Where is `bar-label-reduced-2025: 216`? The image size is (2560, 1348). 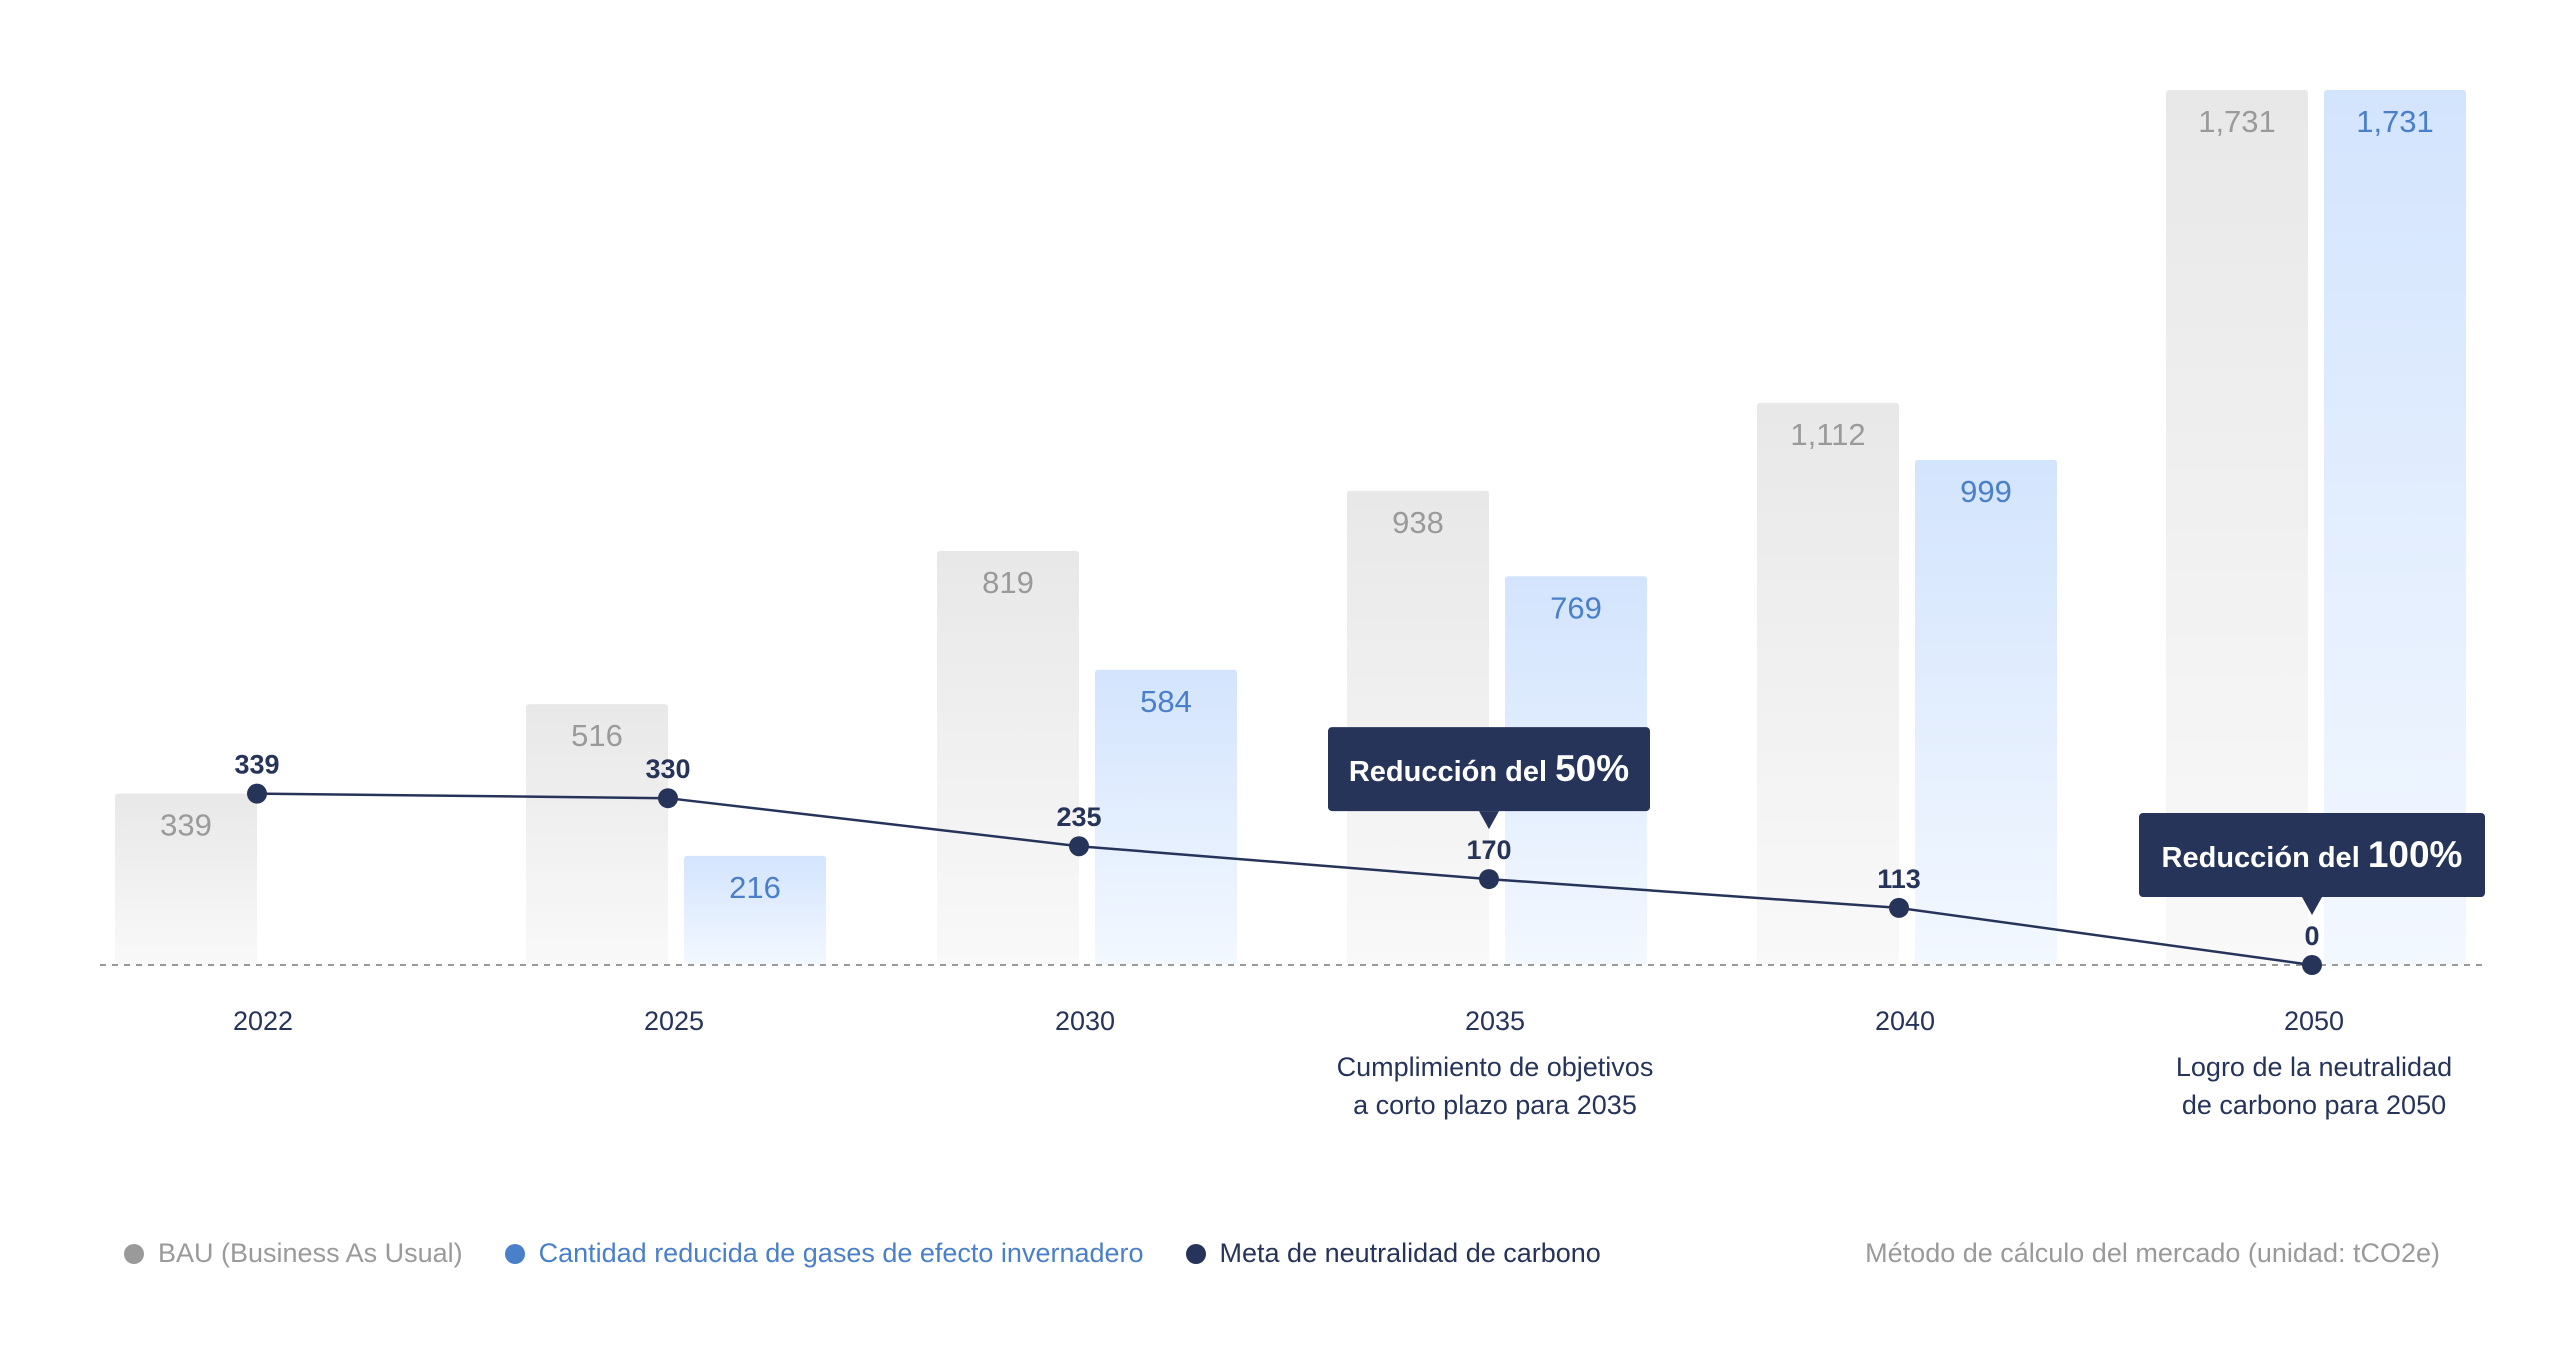 bar-label-reduced-2025: 216 is located at coordinates (755, 887).